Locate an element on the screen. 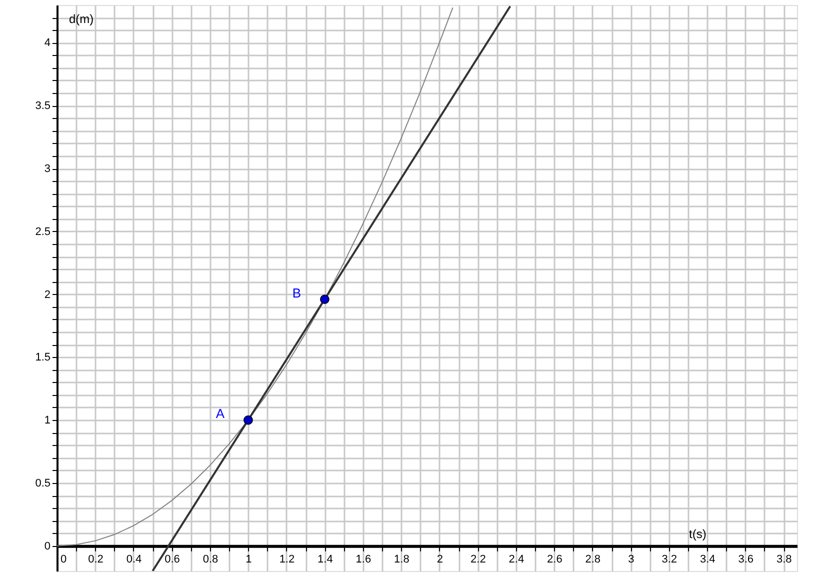  x-tick-label: 0.6 is located at coordinates (172, 559).